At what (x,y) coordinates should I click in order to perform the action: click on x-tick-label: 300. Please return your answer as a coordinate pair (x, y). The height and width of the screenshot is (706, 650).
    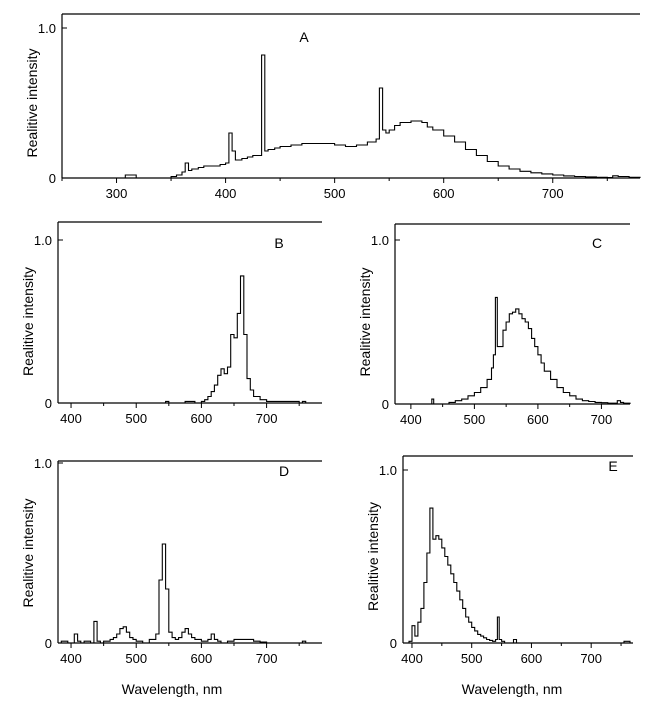
    Looking at the image, I should click on (117, 193).